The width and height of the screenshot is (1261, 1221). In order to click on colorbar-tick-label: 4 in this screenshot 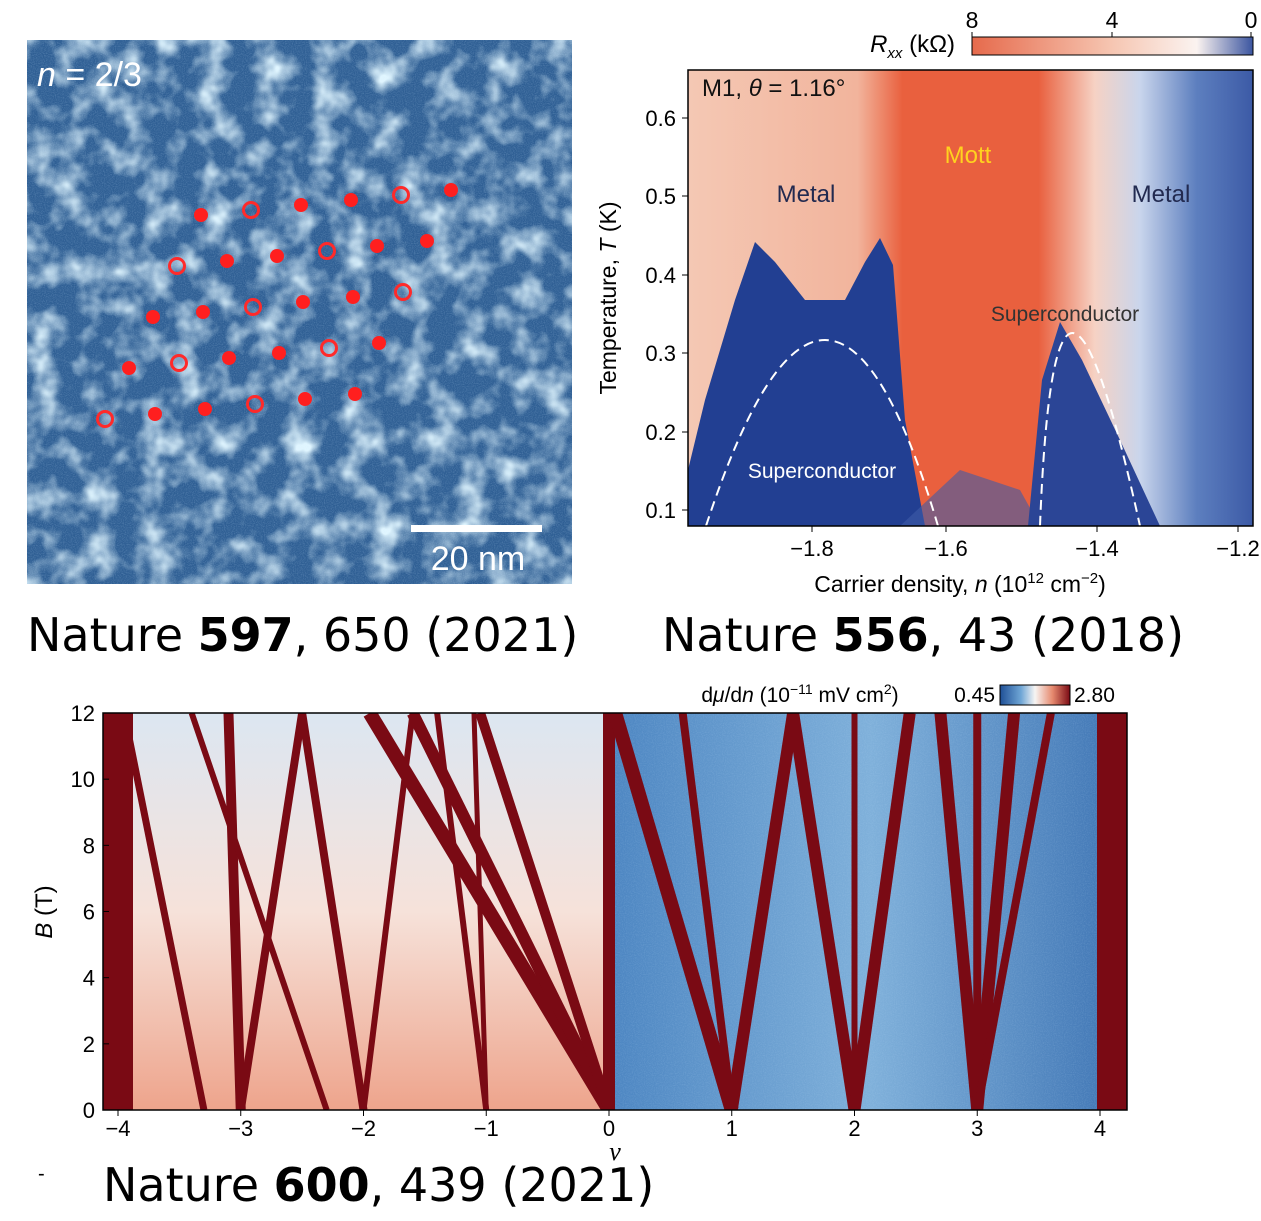, I will do `click(1112, 20)`.